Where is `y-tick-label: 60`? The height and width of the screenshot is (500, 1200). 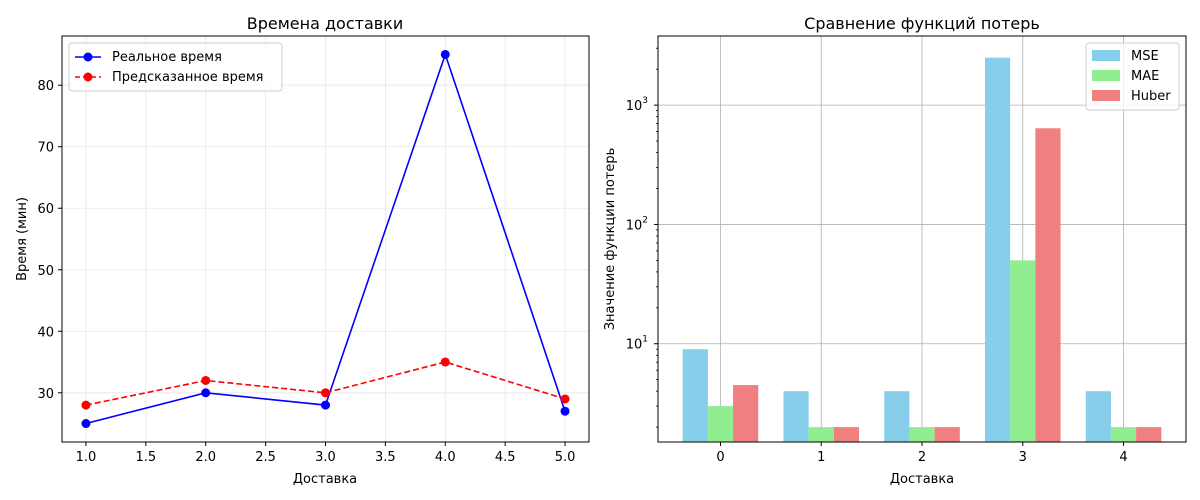
y-tick-label: 60 is located at coordinates (45, 209).